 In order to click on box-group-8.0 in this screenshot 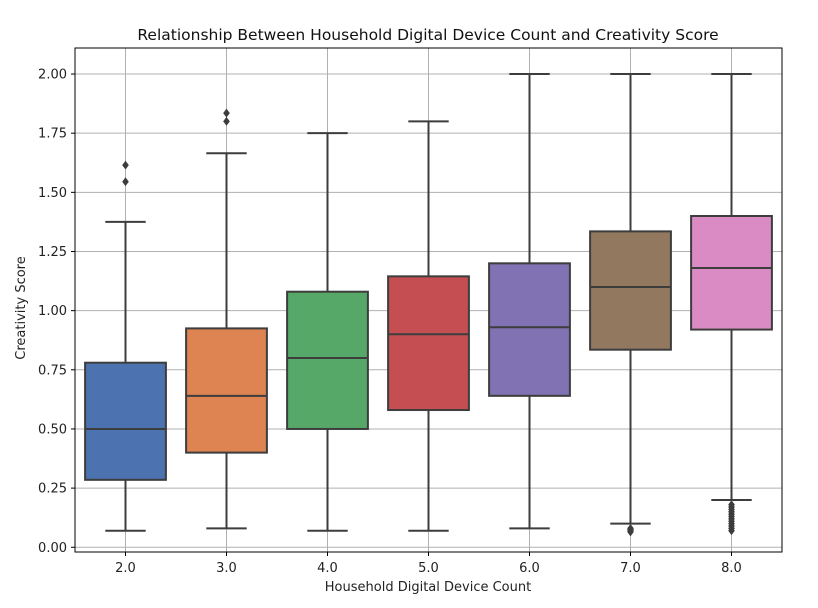, I will do `click(731, 304)`.